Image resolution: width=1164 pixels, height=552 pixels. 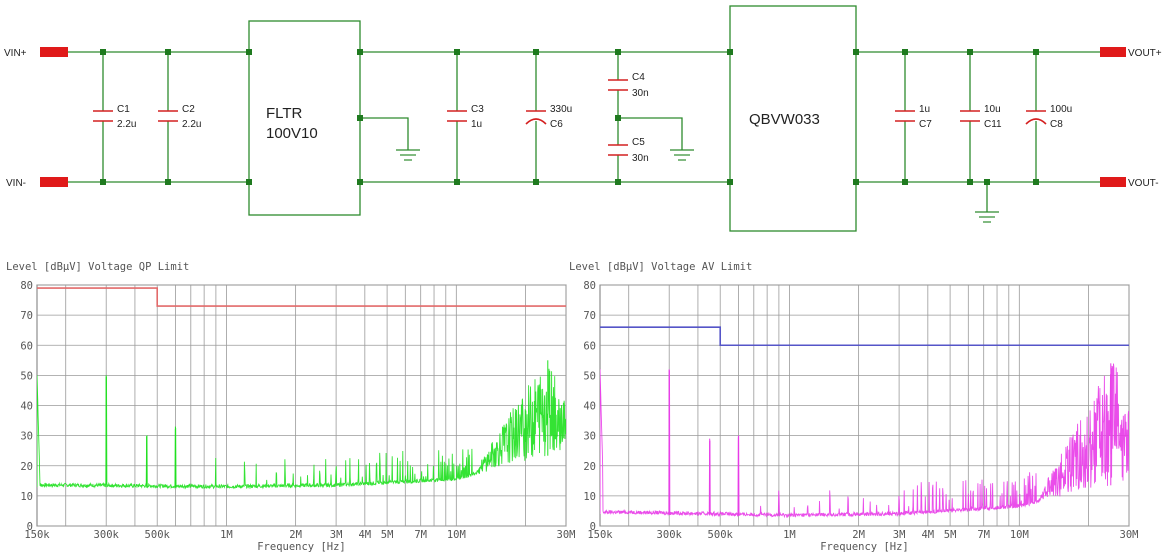 What do you see at coordinates (384, 133) in the screenshot?
I see `wire-filter-gnd` at bounding box center [384, 133].